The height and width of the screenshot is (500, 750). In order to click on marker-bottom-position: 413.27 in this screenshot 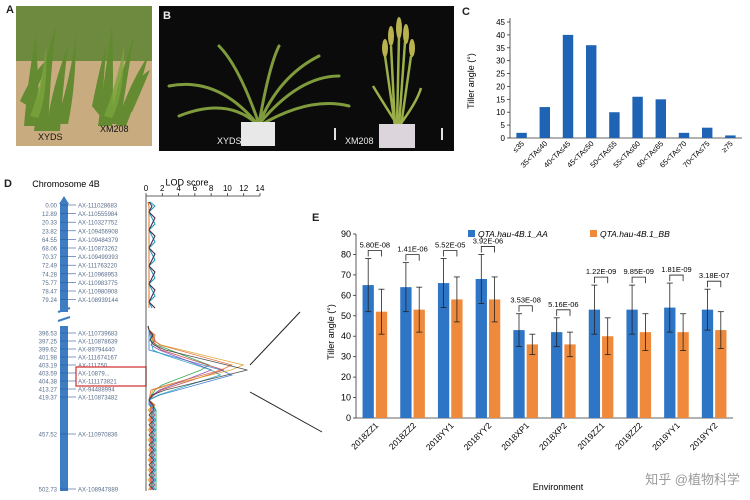, I will do `click(48, 391)`.